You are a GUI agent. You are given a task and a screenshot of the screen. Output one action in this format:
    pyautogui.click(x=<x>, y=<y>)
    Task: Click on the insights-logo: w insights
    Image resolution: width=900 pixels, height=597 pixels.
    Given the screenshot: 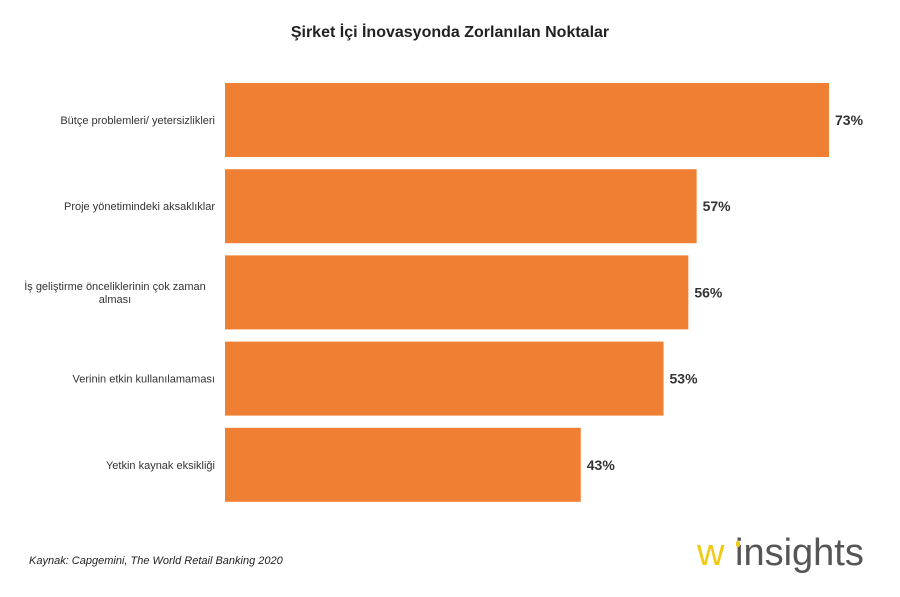 What is the action you would take?
    pyautogui.click(x=780, y=553)
    